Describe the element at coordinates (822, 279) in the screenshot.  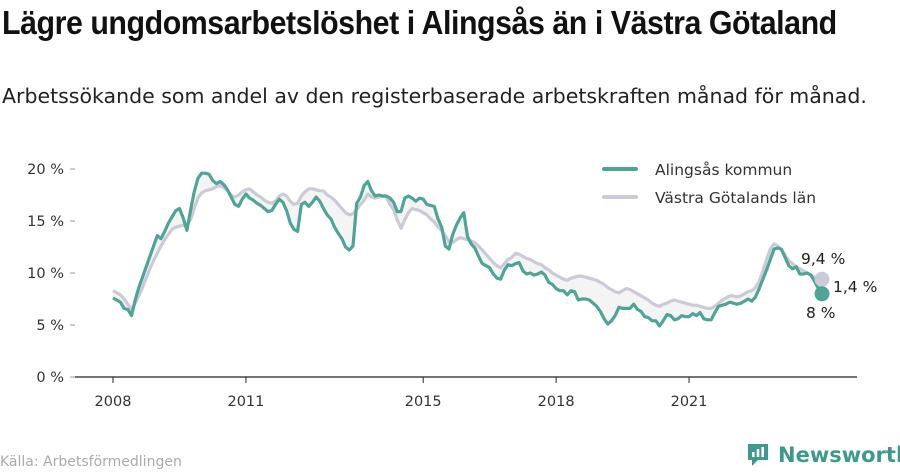
I see `end-marker-vastra-gotalands-lan` at that location.